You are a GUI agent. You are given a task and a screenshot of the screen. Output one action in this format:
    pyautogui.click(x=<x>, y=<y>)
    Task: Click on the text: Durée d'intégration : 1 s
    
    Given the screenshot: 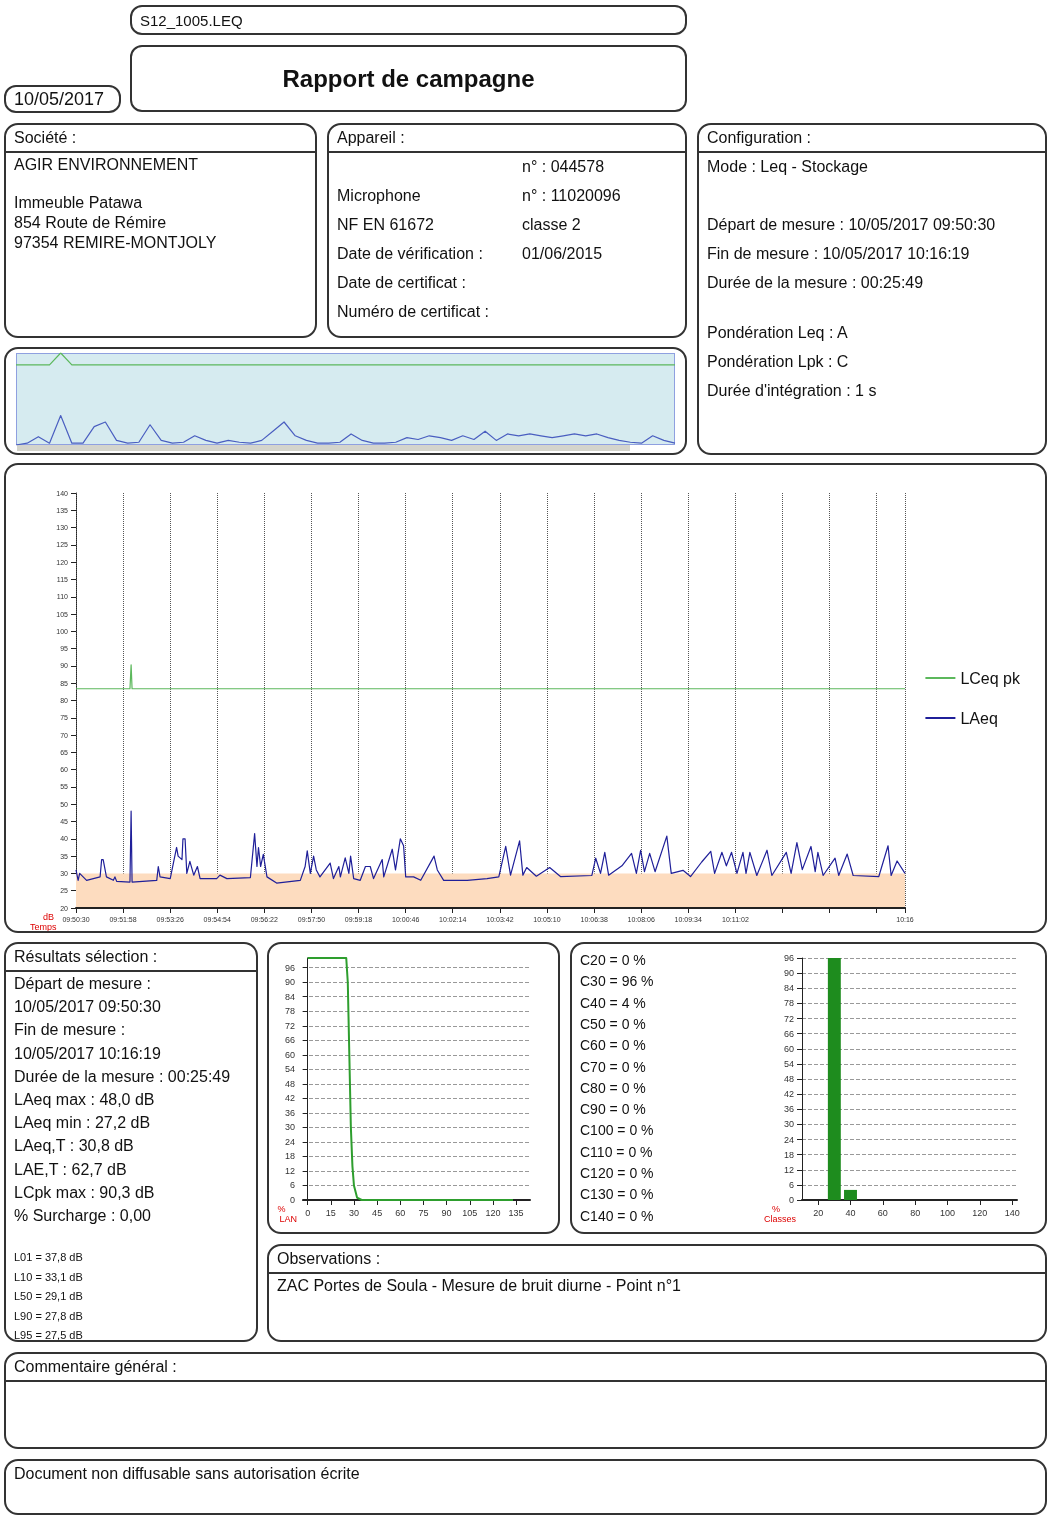 What is the action you would take?
    pyautogui.click(x=792, y=391)
    